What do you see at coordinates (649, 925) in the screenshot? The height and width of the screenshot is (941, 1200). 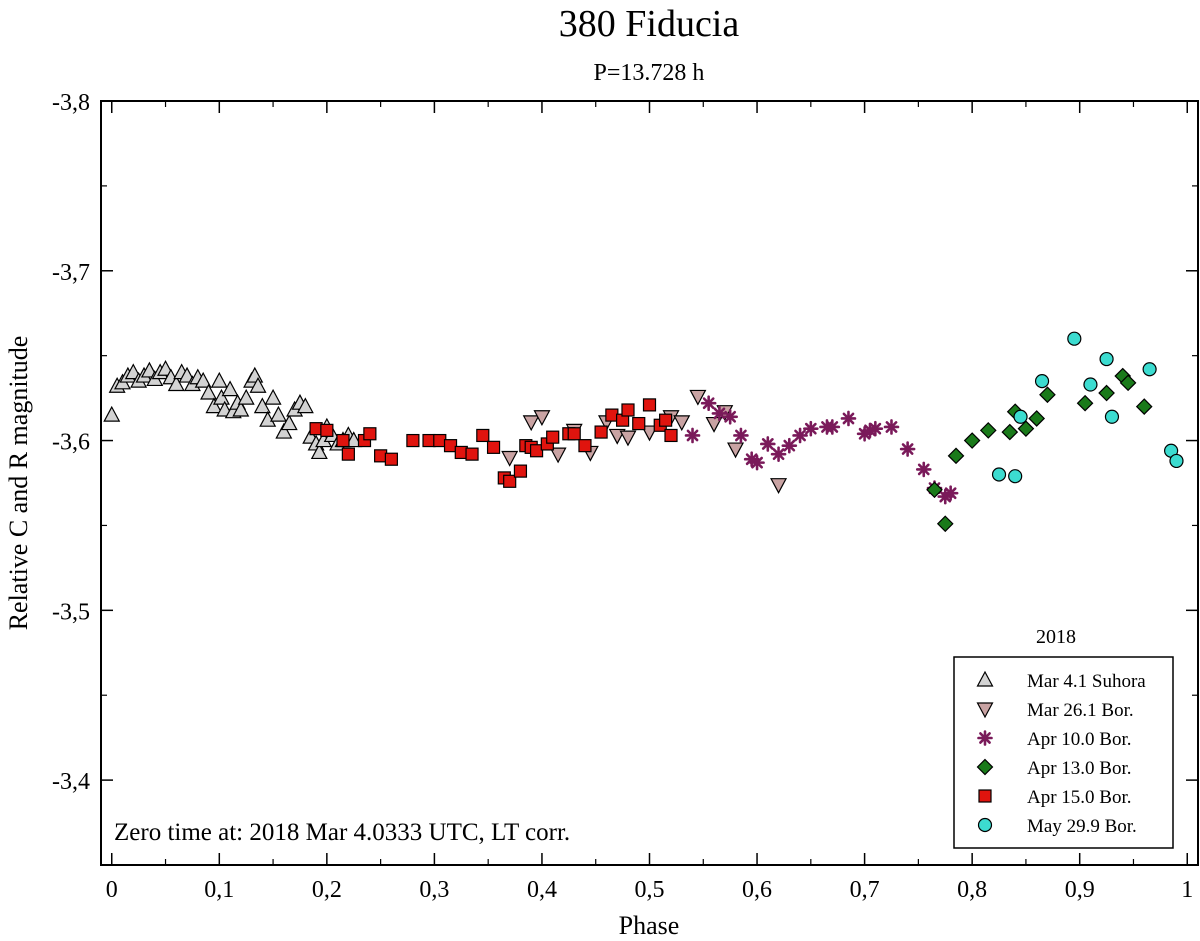 I see `x-axis-label: Phase` at bounding box center [649, 925].